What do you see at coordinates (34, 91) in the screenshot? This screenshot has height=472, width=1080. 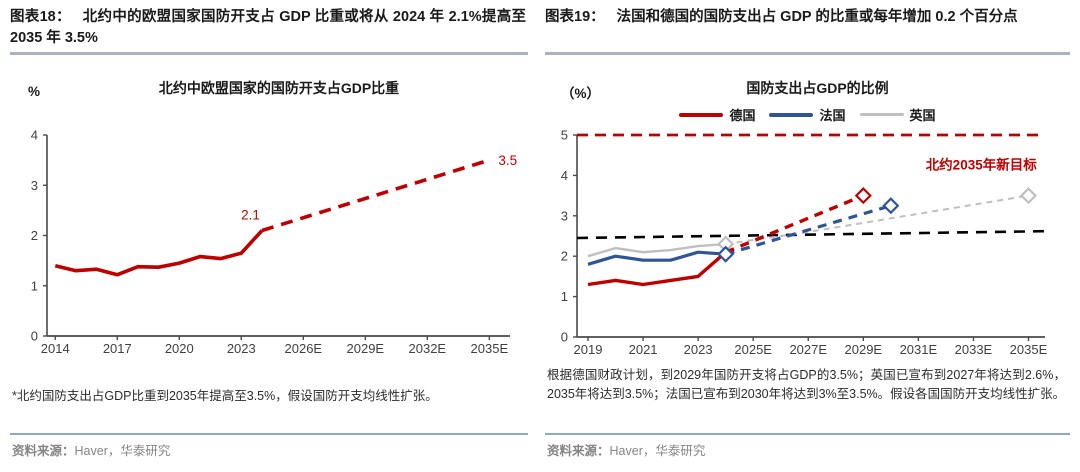 I see `y-axis-unit-label: %` at bounding box center [34, 91].